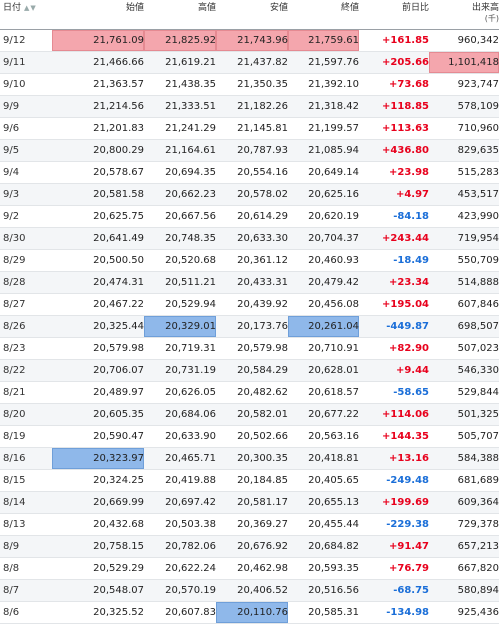 The image size is (499, 624). Describe the element at coordinates (98, 62) in the screenshot. I see `open-cell: 21,466.66` at that location.